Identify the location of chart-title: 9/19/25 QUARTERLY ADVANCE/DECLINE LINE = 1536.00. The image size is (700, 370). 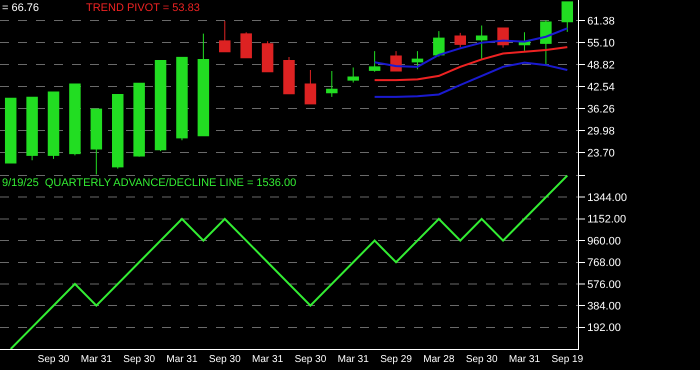
(149, 183).